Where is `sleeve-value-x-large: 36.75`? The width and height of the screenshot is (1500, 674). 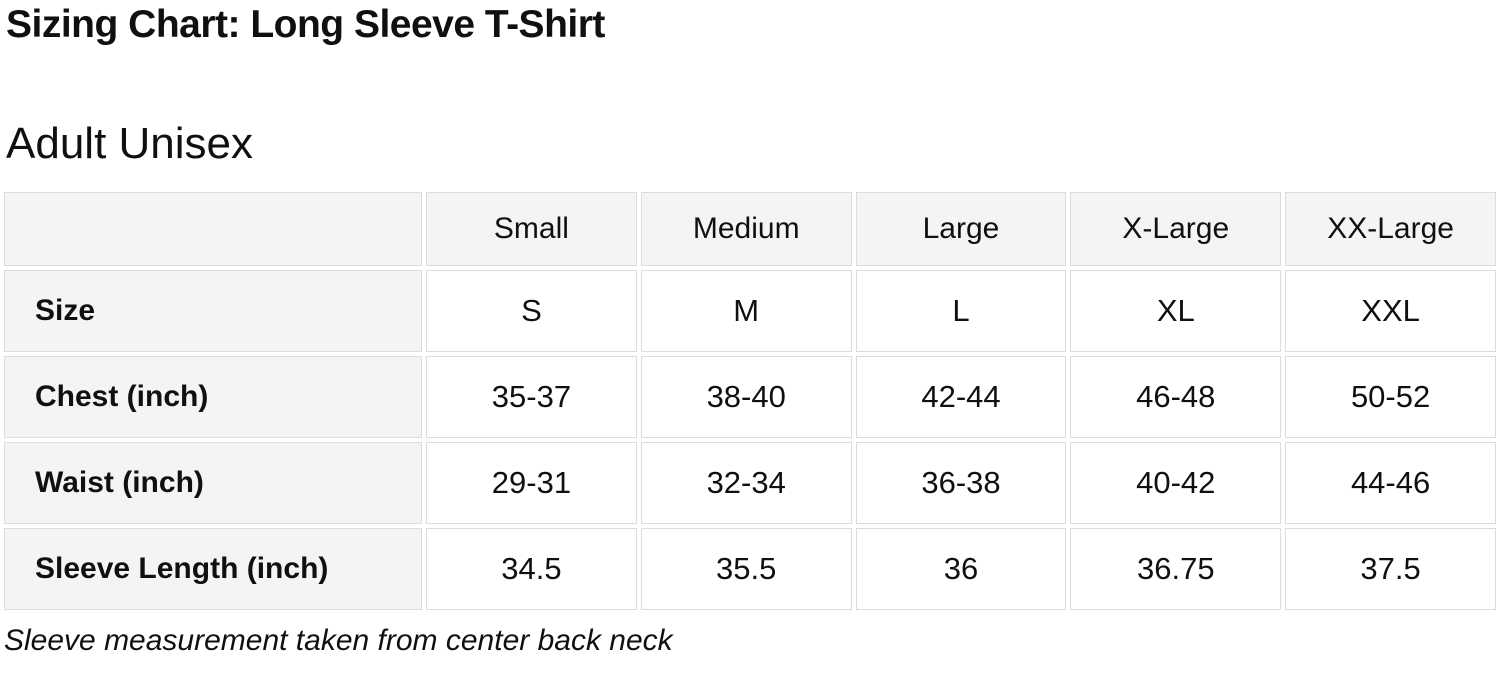 sleeve-value-x-large: 36.75 is located at coordinates (1176, 569).